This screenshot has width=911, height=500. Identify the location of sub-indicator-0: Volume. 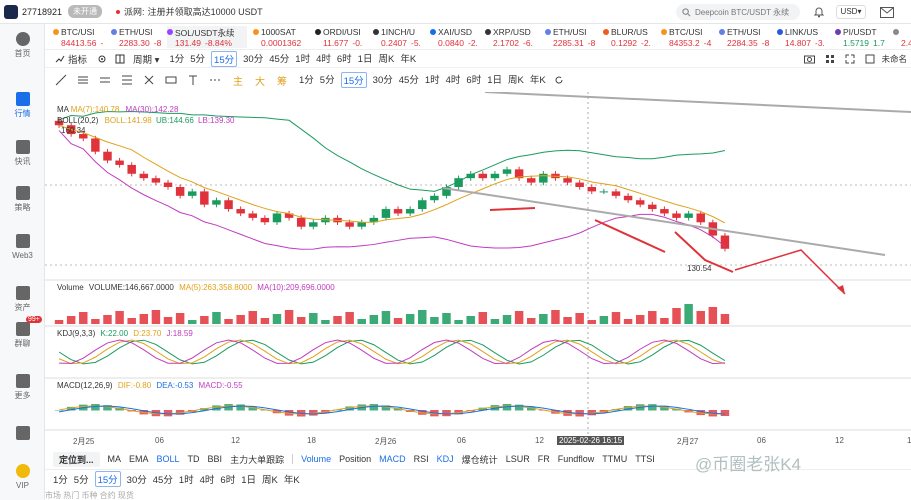
(316, 459).